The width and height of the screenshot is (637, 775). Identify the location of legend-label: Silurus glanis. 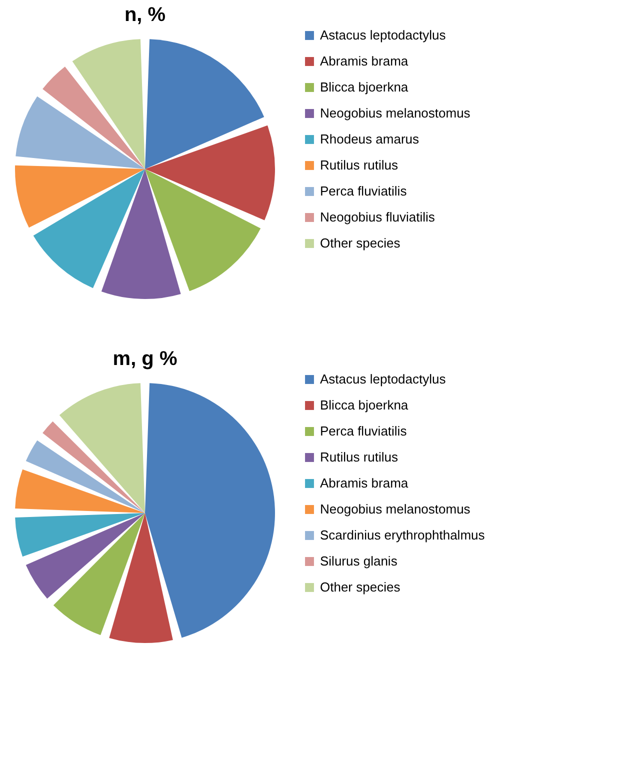
(359, 561).